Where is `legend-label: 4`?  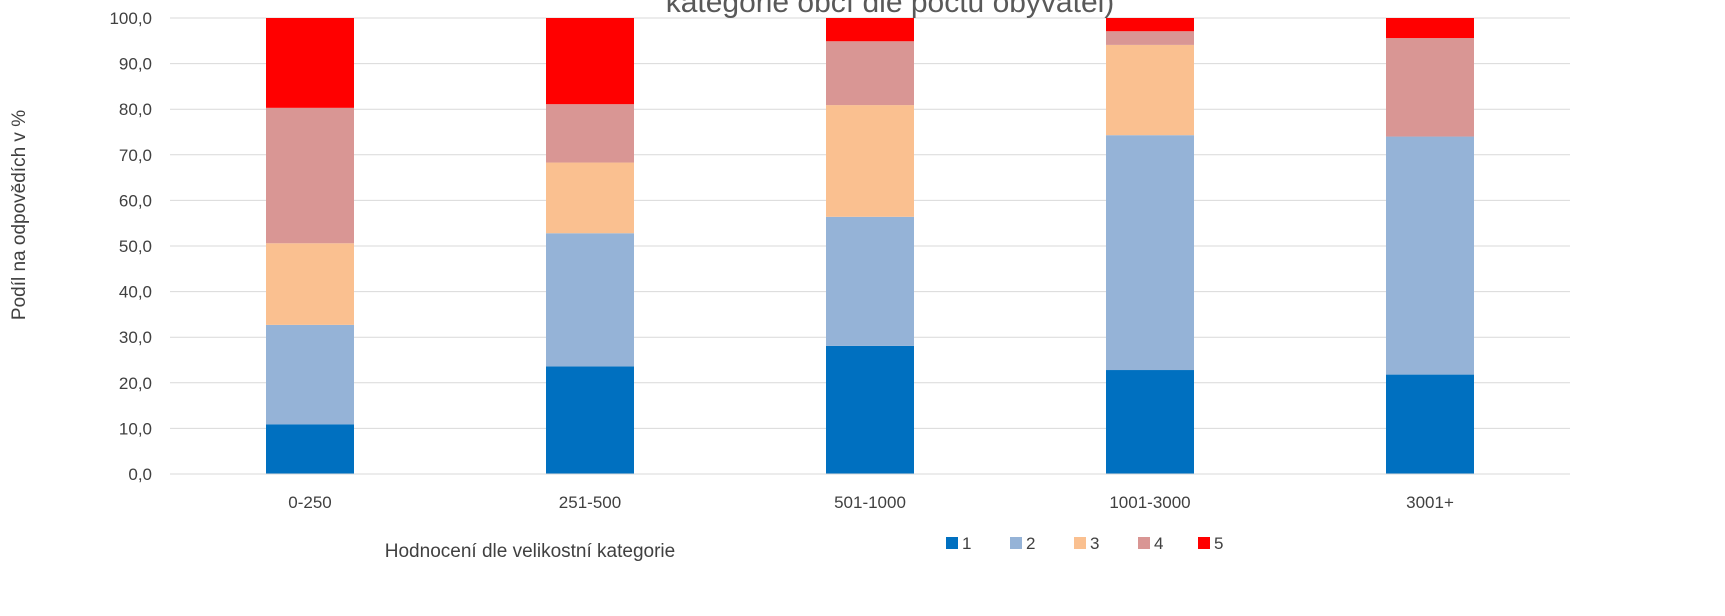
legend-label: 4 is located at coordinates (1158, 543).